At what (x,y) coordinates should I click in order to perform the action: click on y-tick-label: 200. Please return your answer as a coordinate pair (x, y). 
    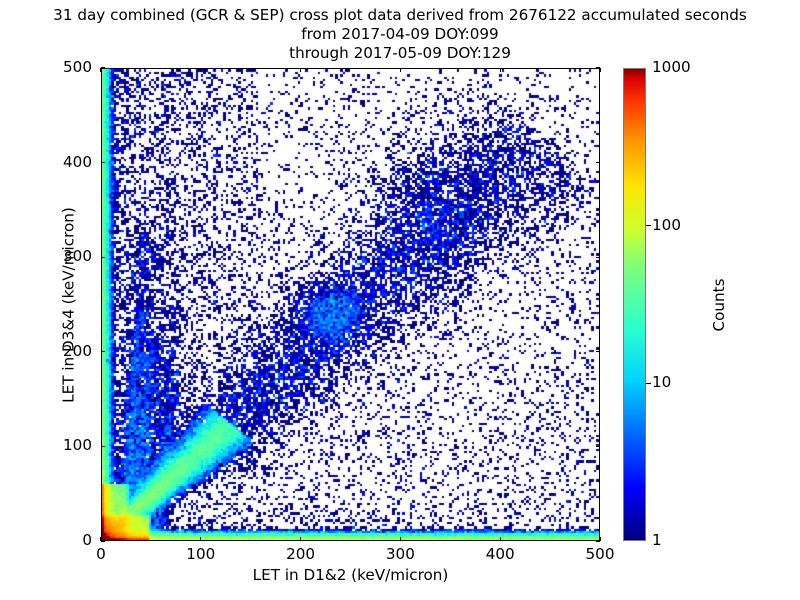
    Looking at the image, I should click on (77, 350).